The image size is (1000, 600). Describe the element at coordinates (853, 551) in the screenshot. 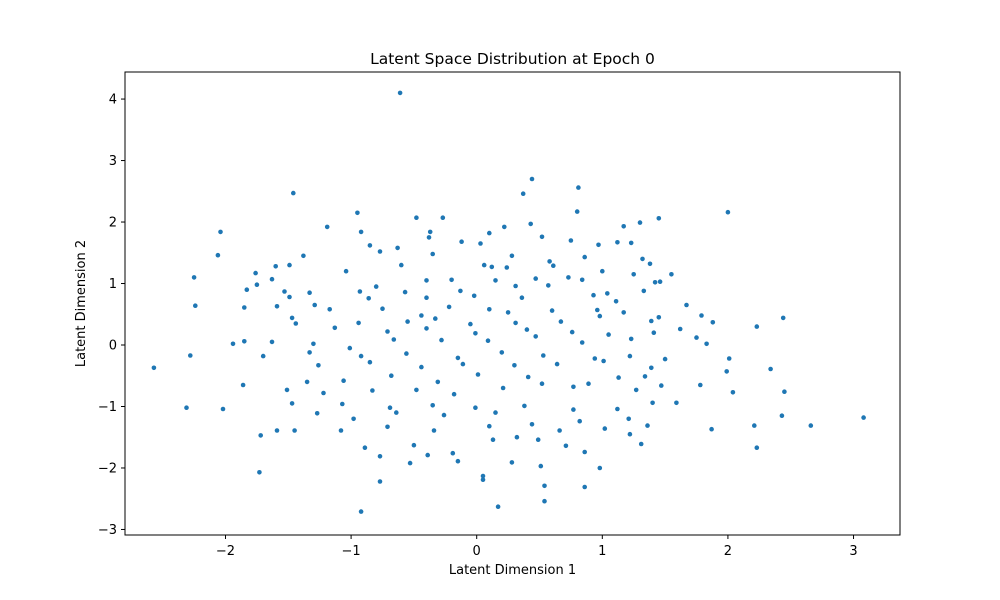

I see `x-tick-label: 3` at that location.